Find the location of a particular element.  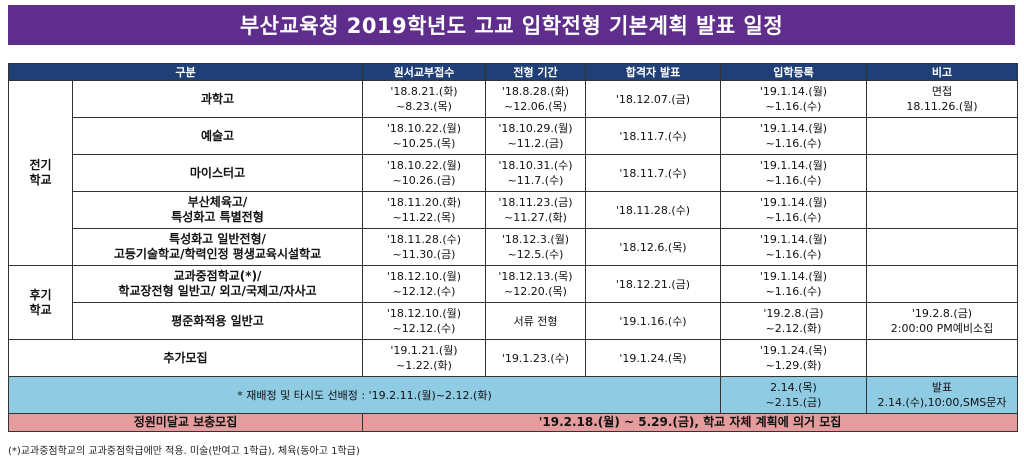

school-name: 특성화고 일반전형/고등기술학교/학력인정 평생교육시설학교 is located at coordinates (217, 247).